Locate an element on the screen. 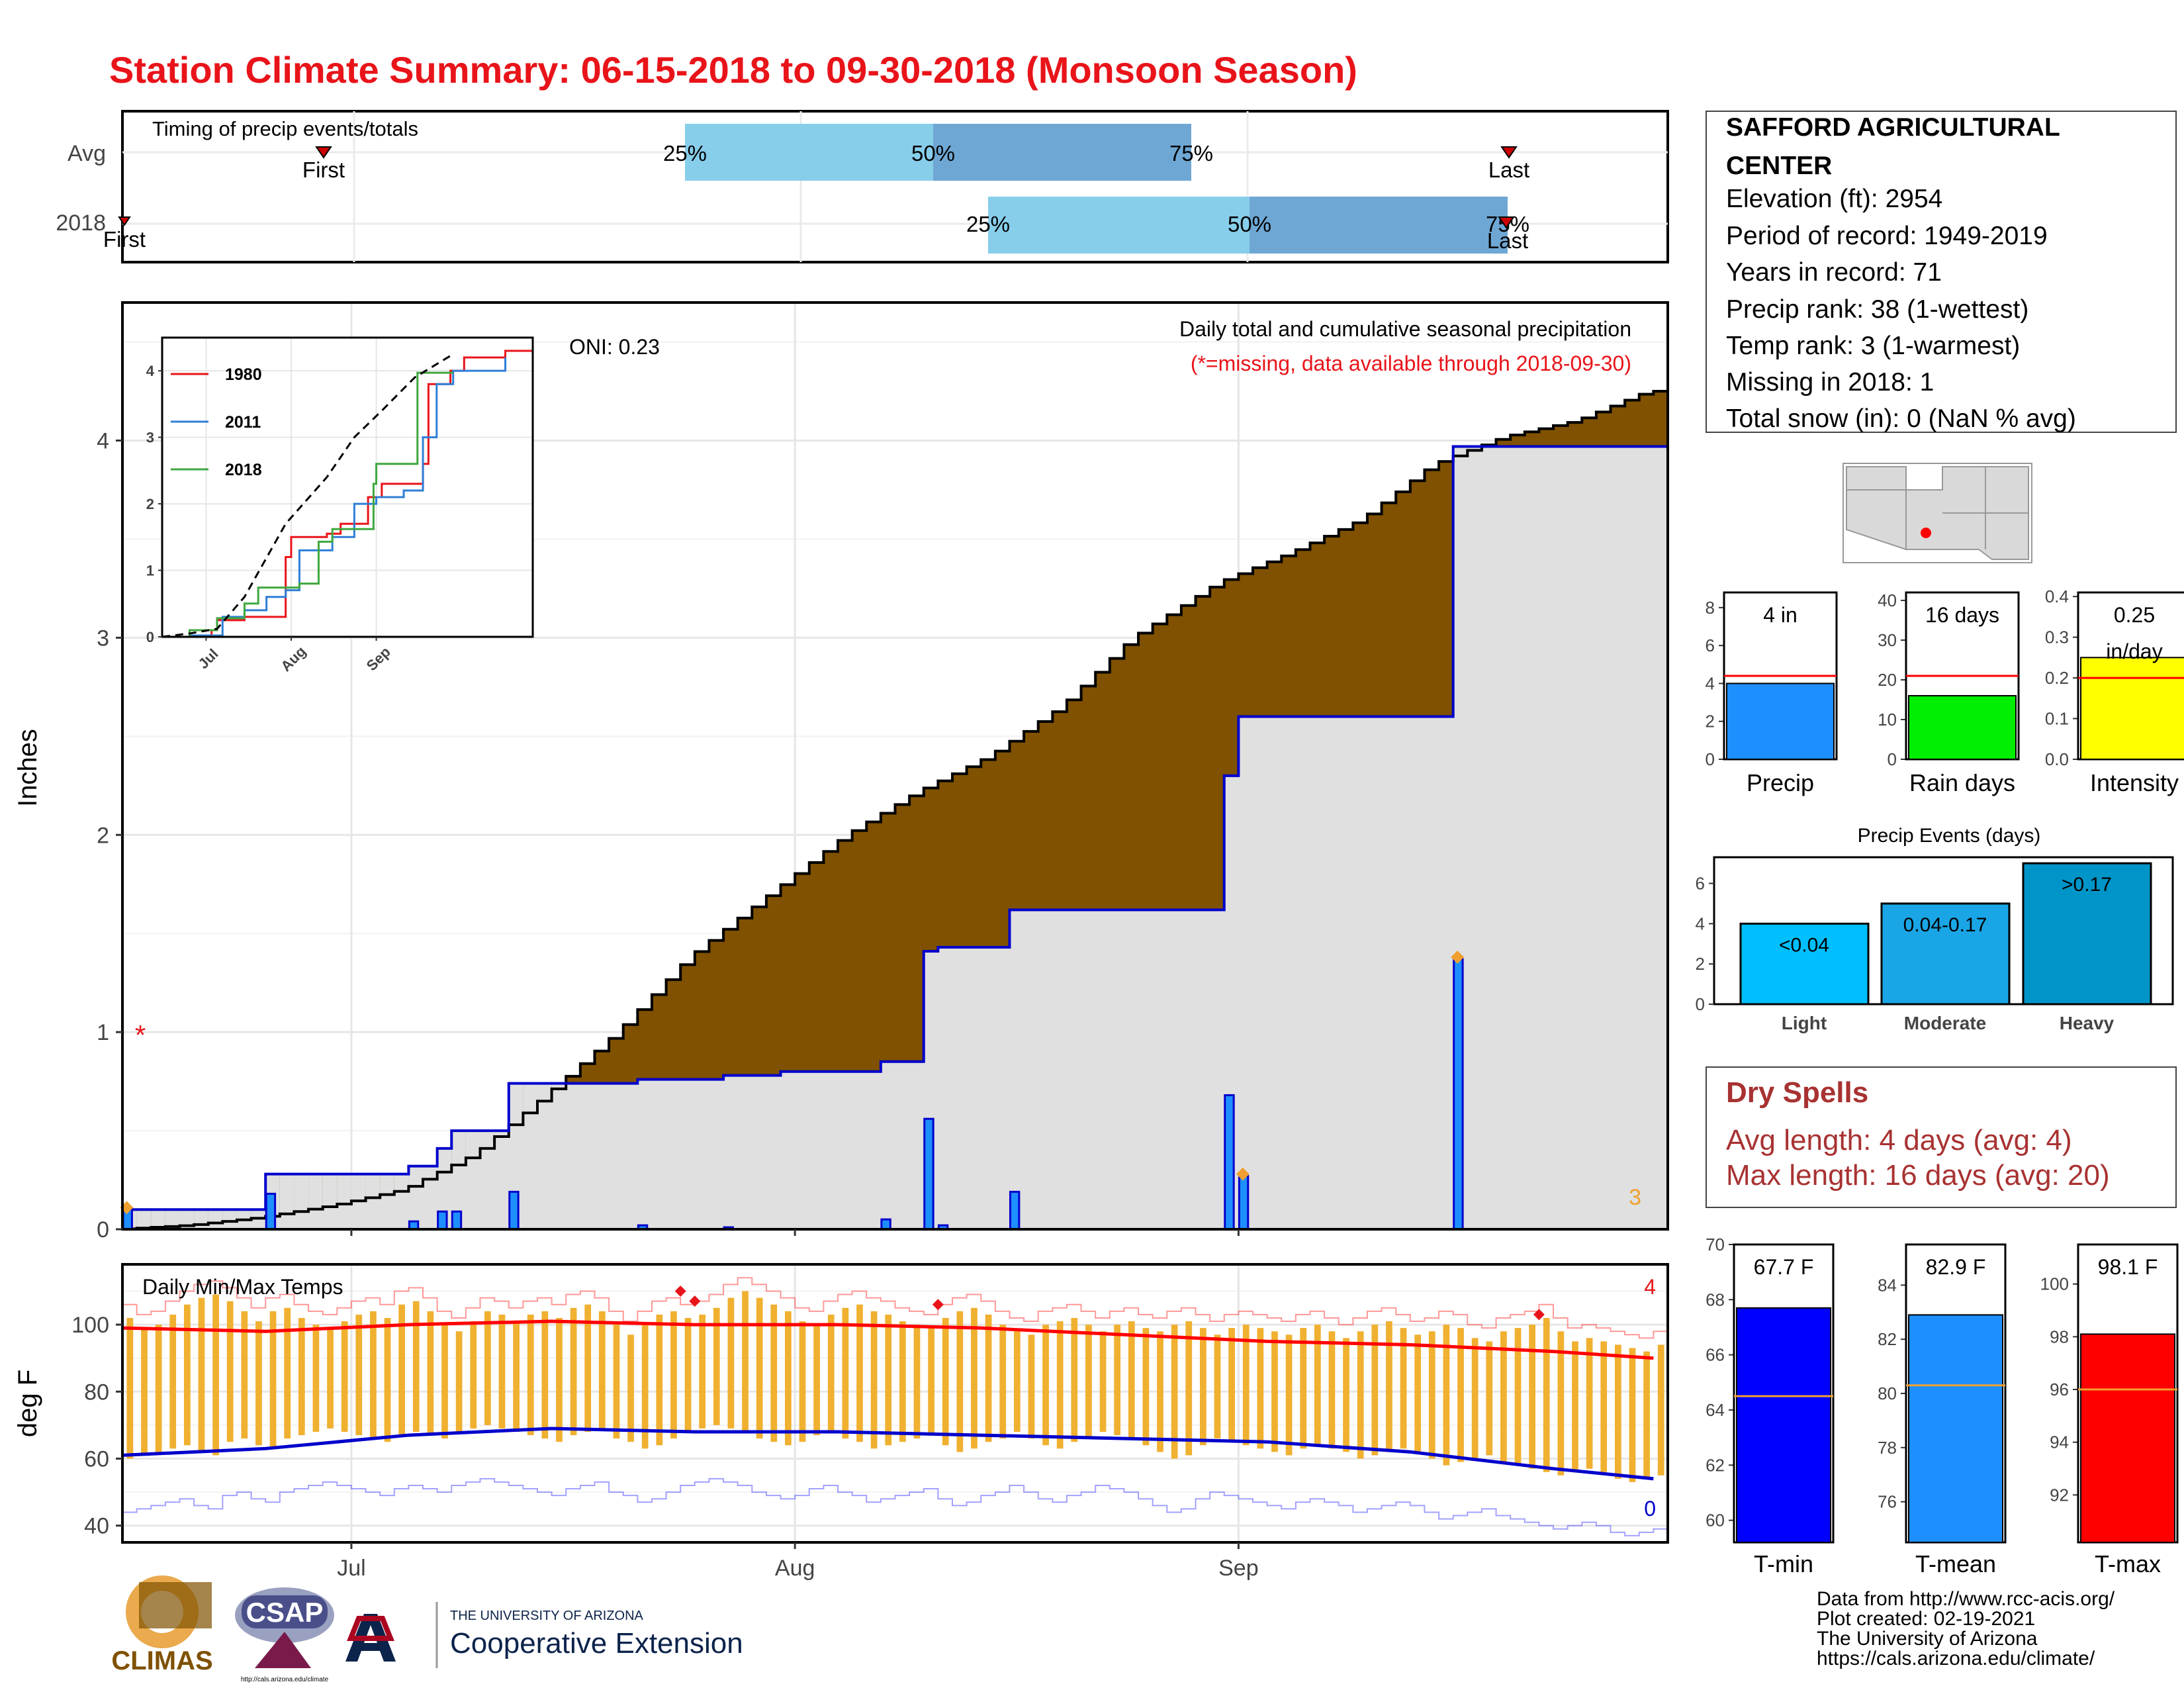  y-tick-label: 2 is located at coordinates (103, 835).